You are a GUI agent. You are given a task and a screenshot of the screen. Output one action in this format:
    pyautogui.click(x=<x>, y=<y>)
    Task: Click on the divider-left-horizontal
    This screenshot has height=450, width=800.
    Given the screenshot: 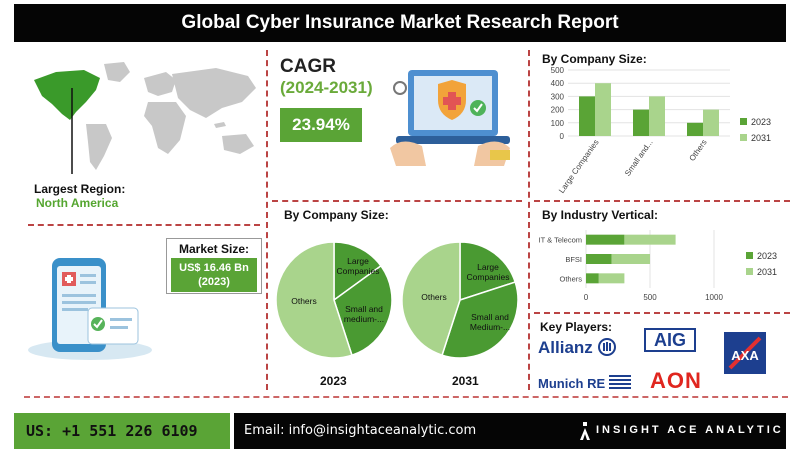 What is the action you would take?
    pyautogui.click(x=144, y=225)
    